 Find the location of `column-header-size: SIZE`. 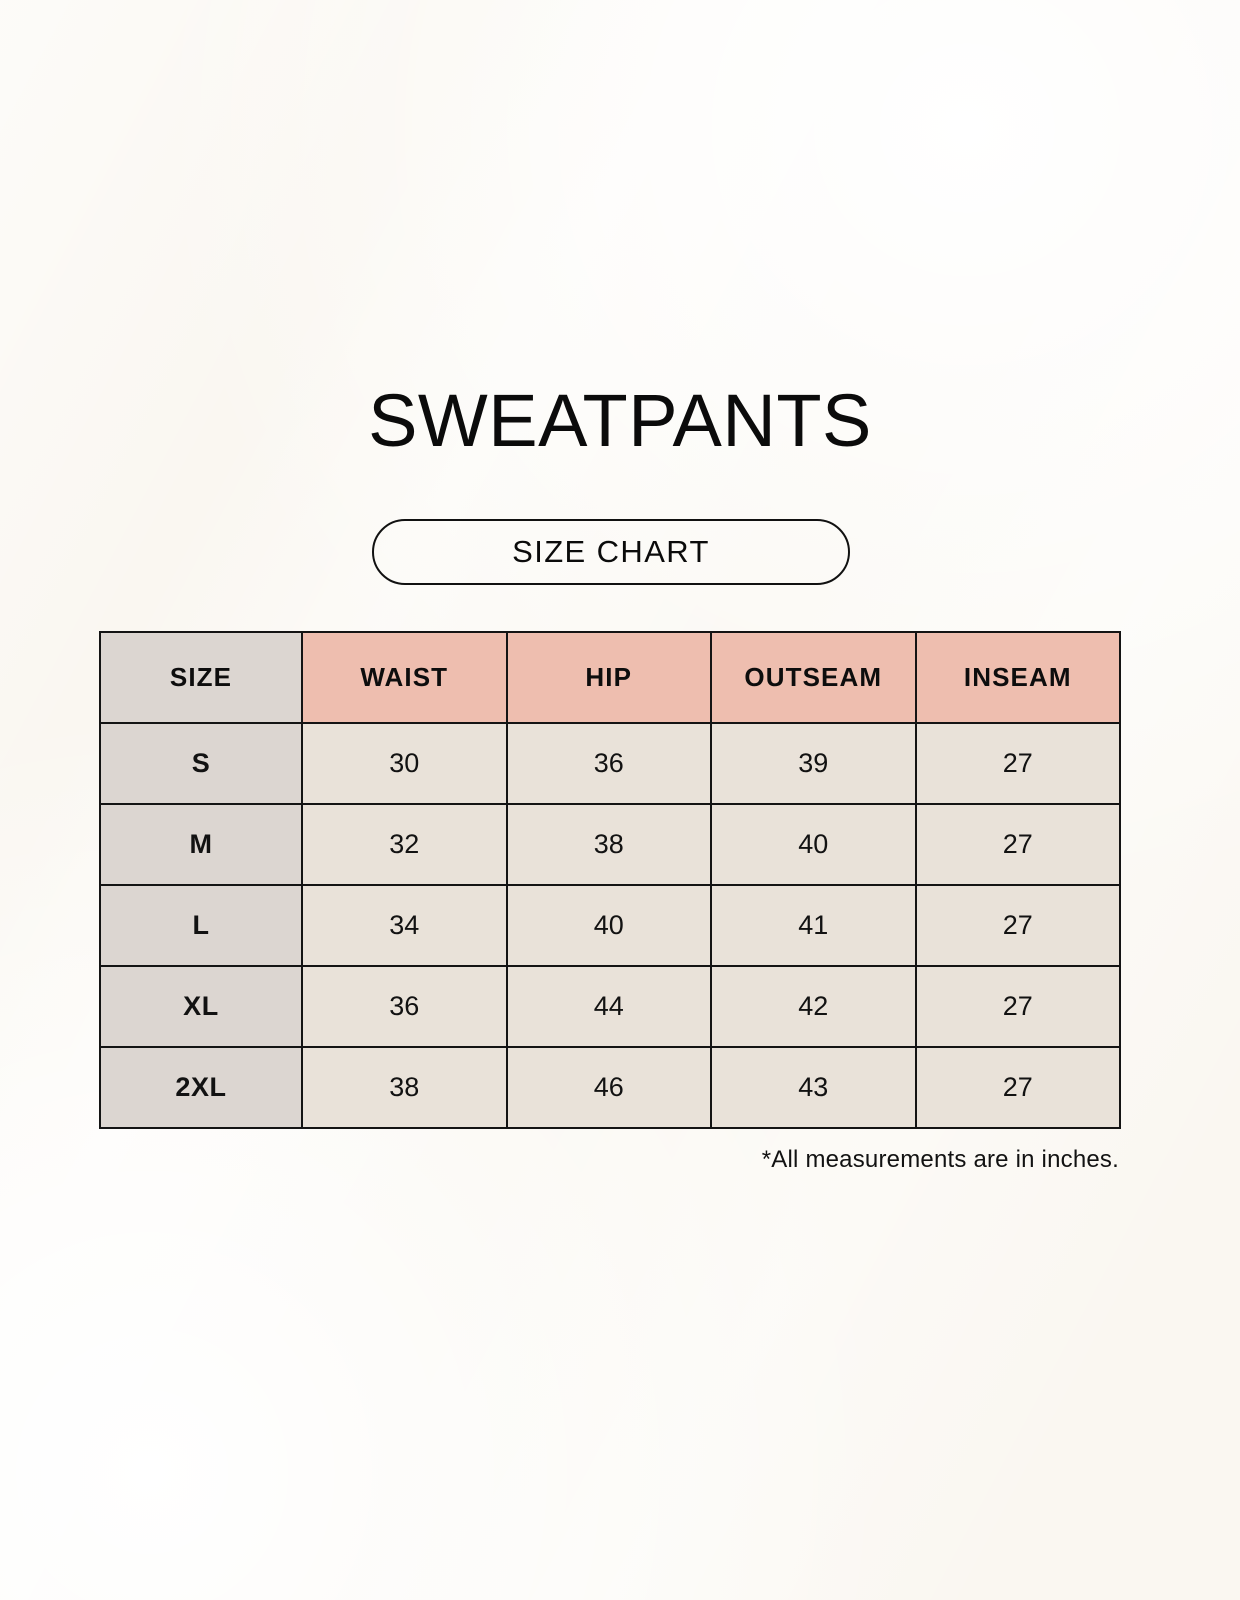

column-header-size: SIZE is located at coordinates (201, 677).